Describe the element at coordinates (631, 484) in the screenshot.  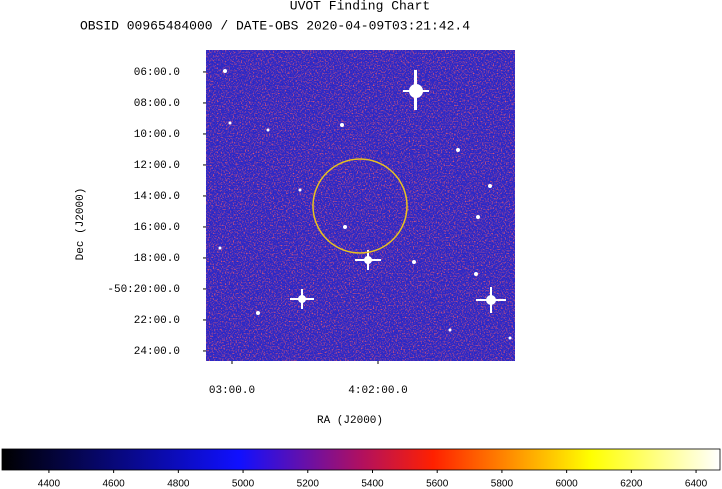
I see `colorbar-tick-label: 6200` at that location.